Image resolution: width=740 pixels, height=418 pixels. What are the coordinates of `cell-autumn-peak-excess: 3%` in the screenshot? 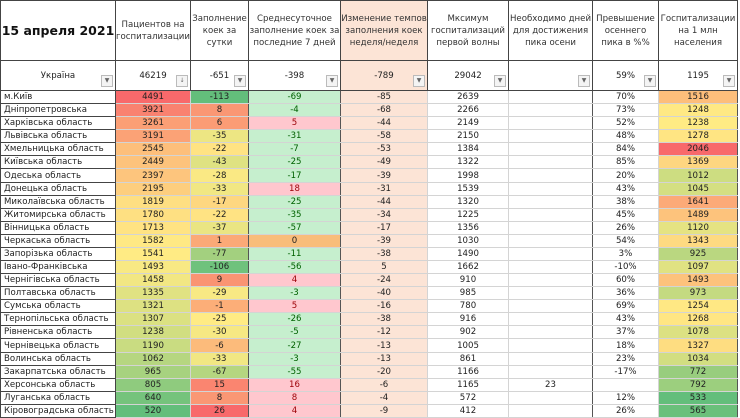 It's located at (625, 254).